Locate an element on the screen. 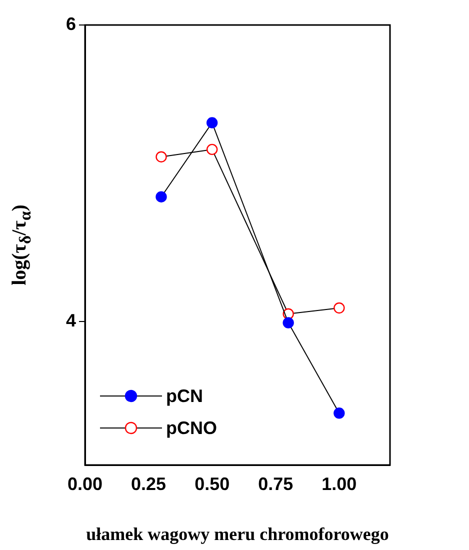 This screenshot has height=550, width=469. x-tick-label: 0.00 is located at coordinates (85, 484).